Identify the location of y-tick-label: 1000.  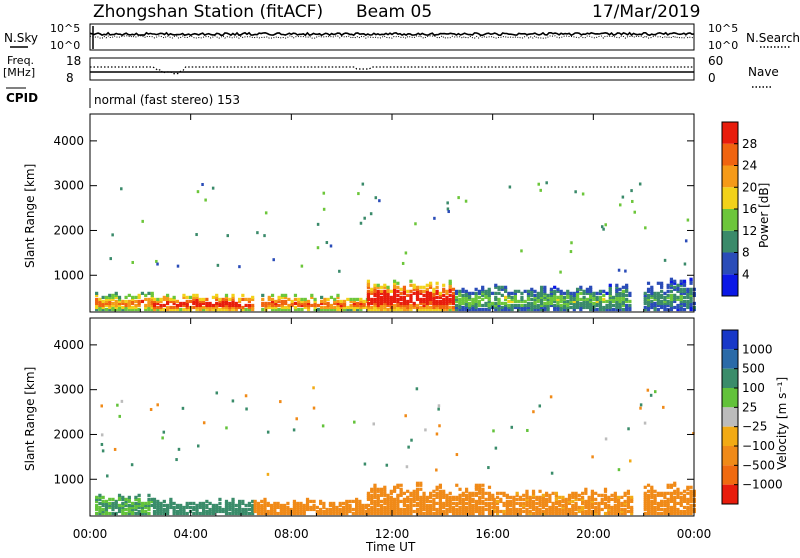
(68, 275).